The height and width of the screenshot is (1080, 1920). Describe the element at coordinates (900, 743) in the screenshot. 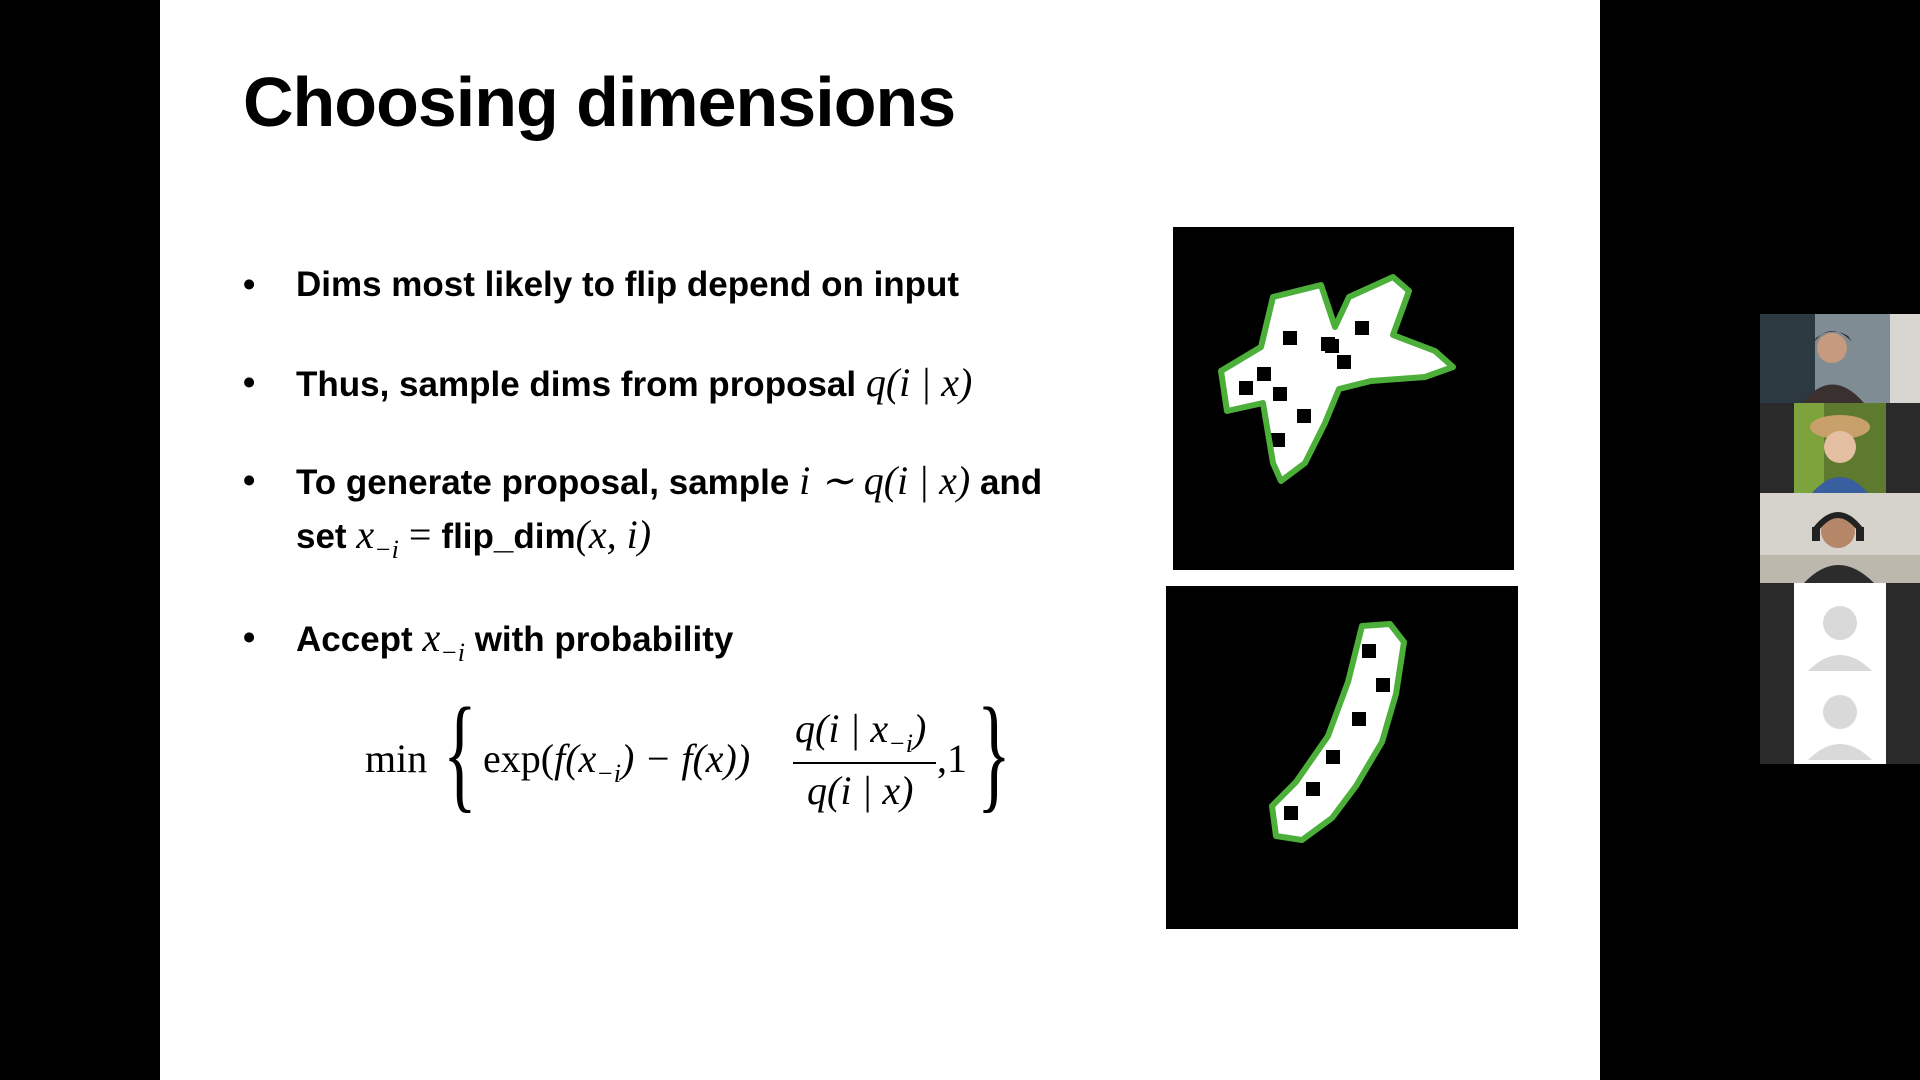

I see `numerator-sub: −i` at that location.